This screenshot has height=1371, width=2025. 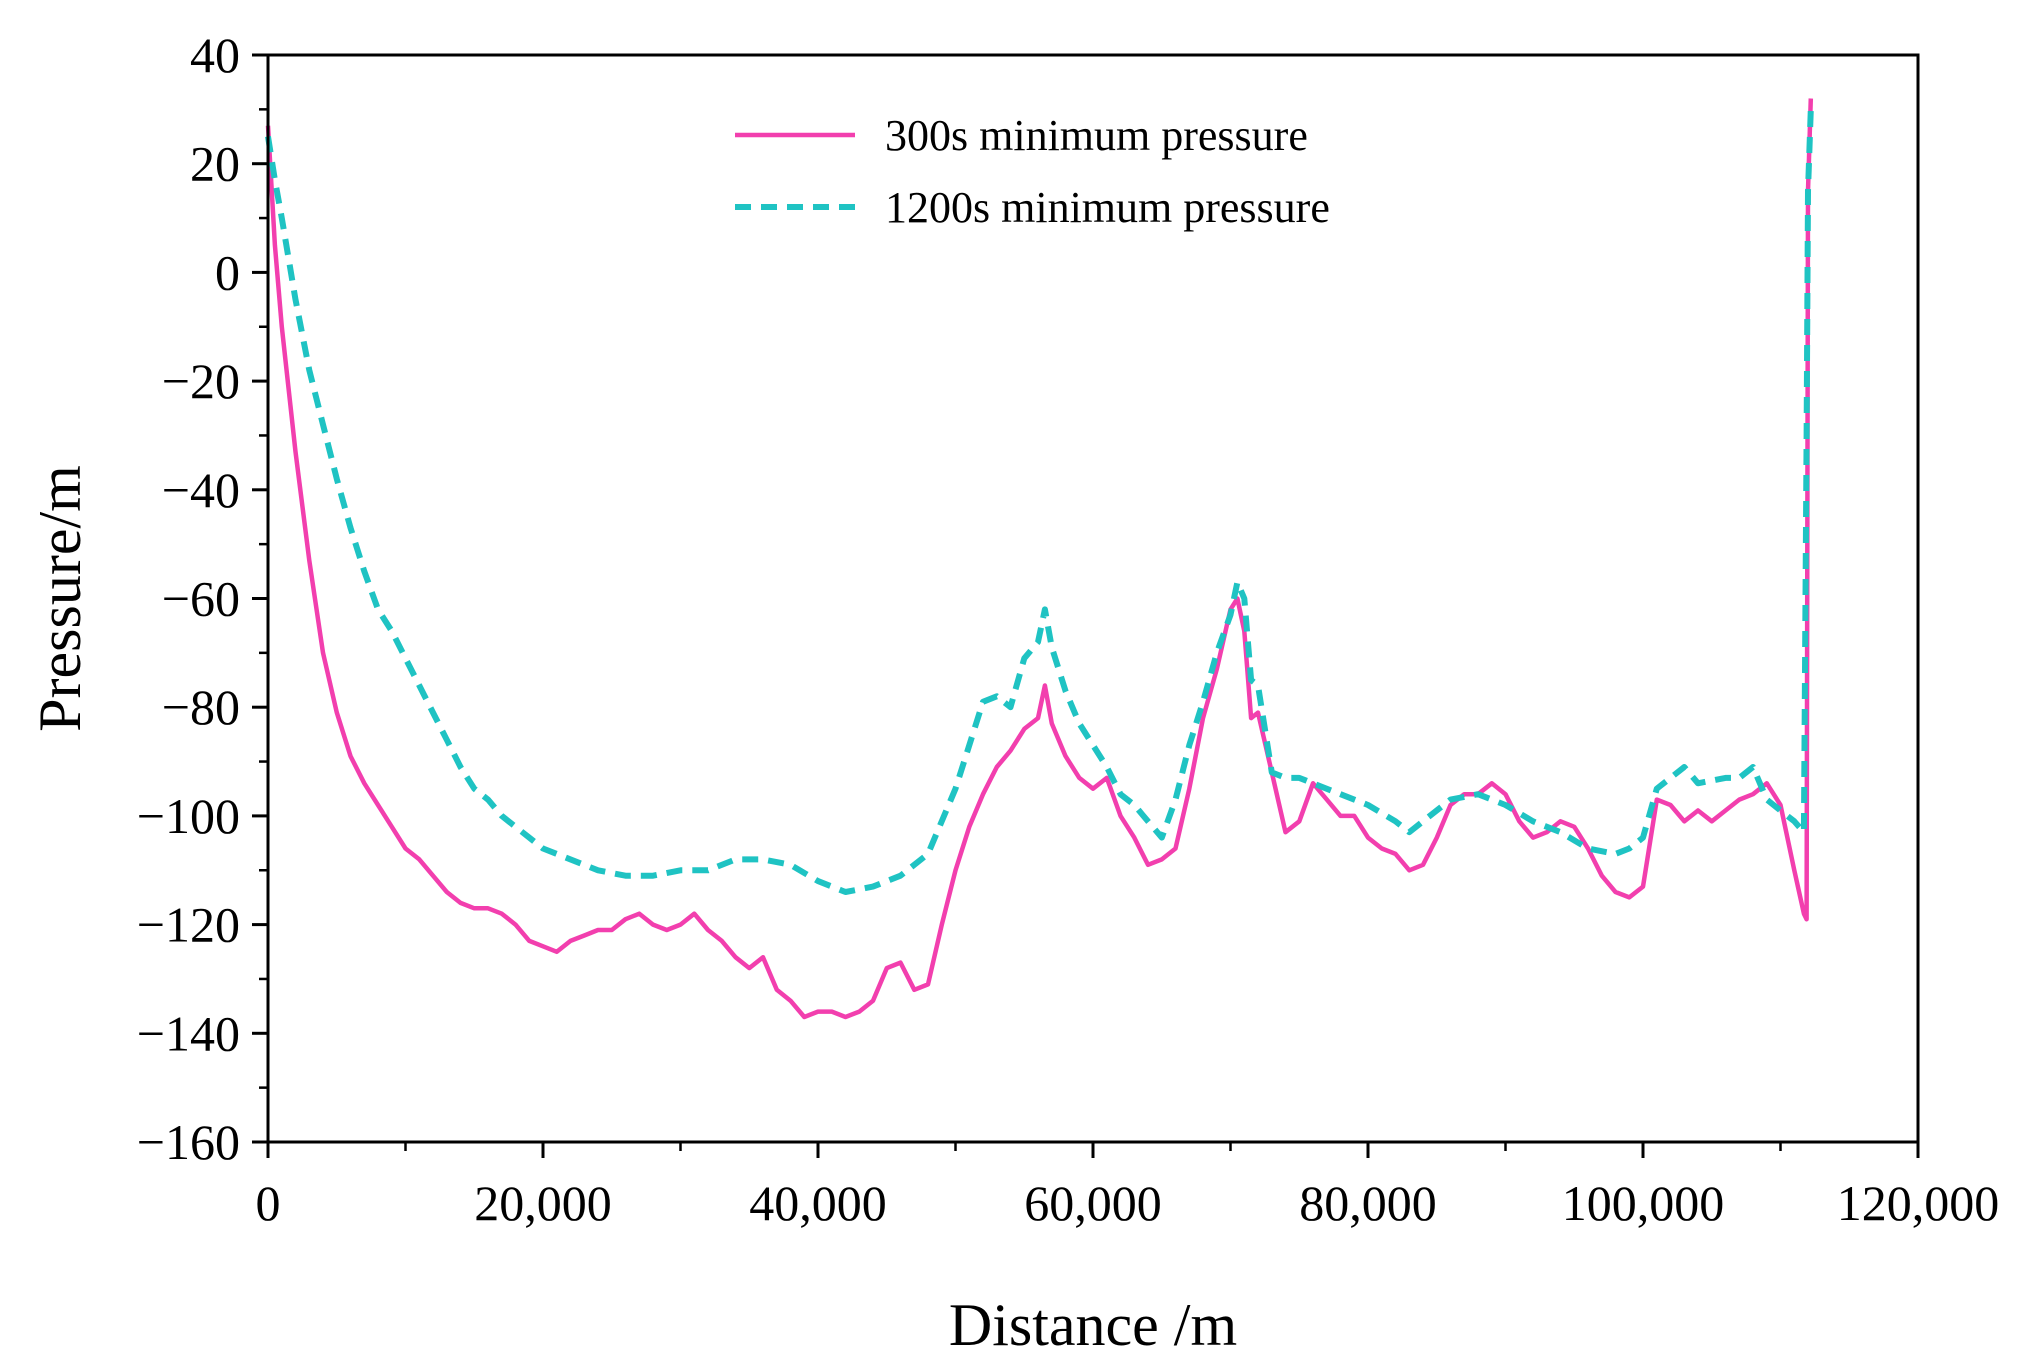 What do you see at coordinates (60, 598) in the screenshot?
I see `y-axis-title: Pressure/m` at bounding box center [60, 598].